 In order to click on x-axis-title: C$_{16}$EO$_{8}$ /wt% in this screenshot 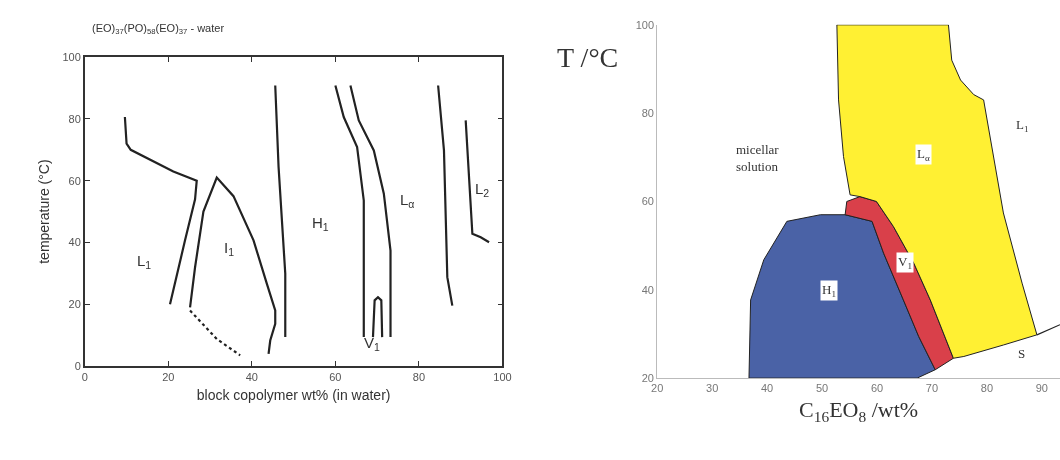, I will do `click(859, 411)`.